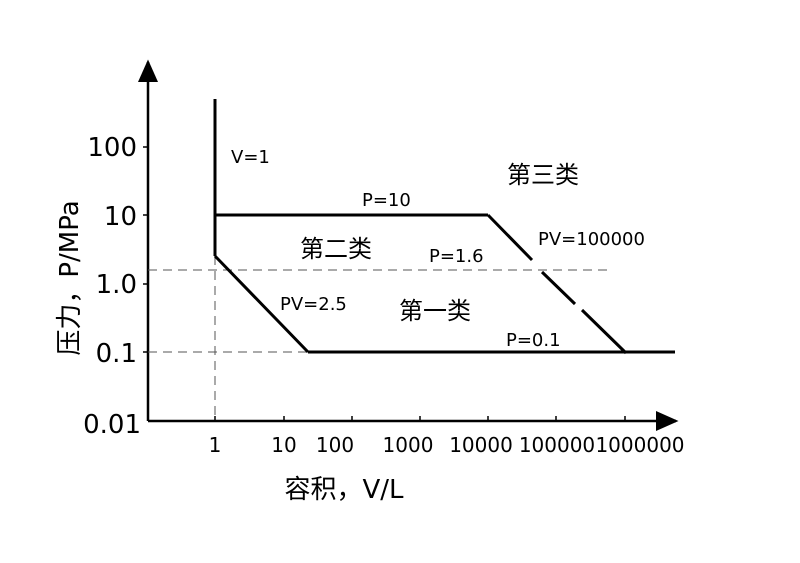 The image size is (800, 563). Describe the element at coordinates (215, 445) in the screenshot. I see `x-tick-label-1: 1` at that location.